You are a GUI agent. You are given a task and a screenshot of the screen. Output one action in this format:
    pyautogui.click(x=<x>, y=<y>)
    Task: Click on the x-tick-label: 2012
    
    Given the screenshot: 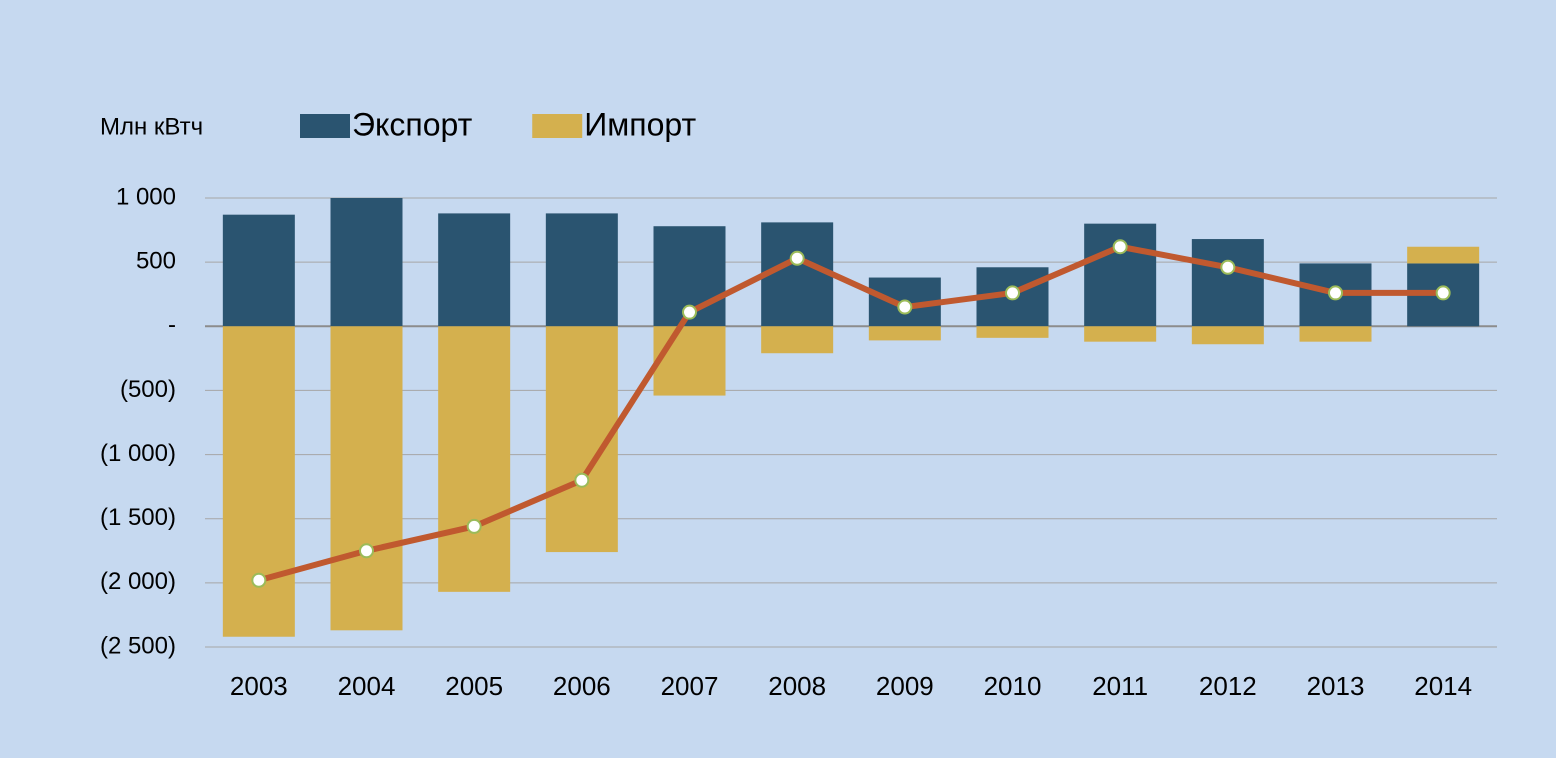 What is the action you would take?
    pyautogui.click(x=1228, y=686)
    